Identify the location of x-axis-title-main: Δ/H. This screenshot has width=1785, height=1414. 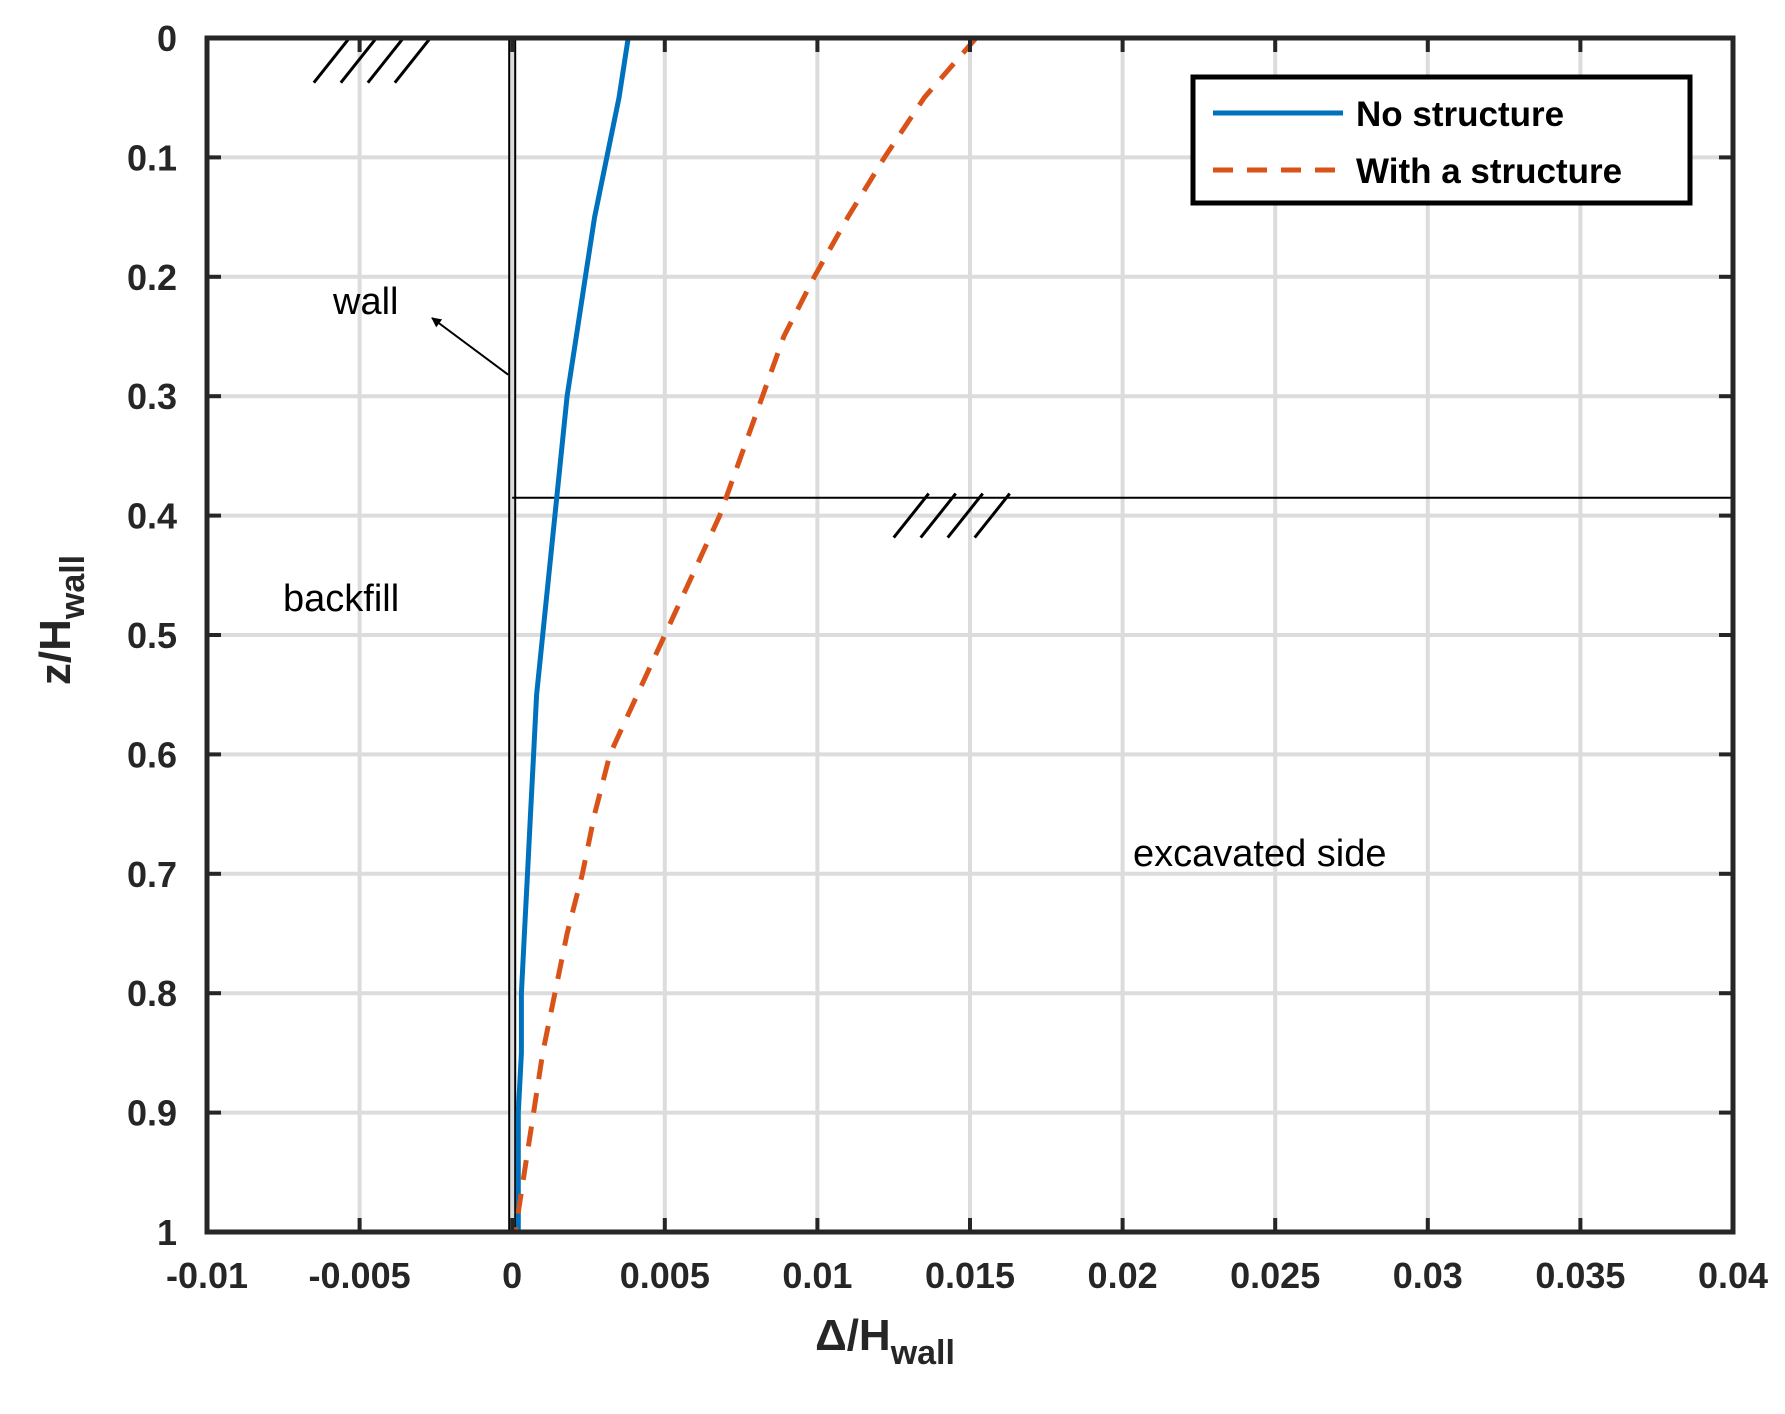
(853, 1335).